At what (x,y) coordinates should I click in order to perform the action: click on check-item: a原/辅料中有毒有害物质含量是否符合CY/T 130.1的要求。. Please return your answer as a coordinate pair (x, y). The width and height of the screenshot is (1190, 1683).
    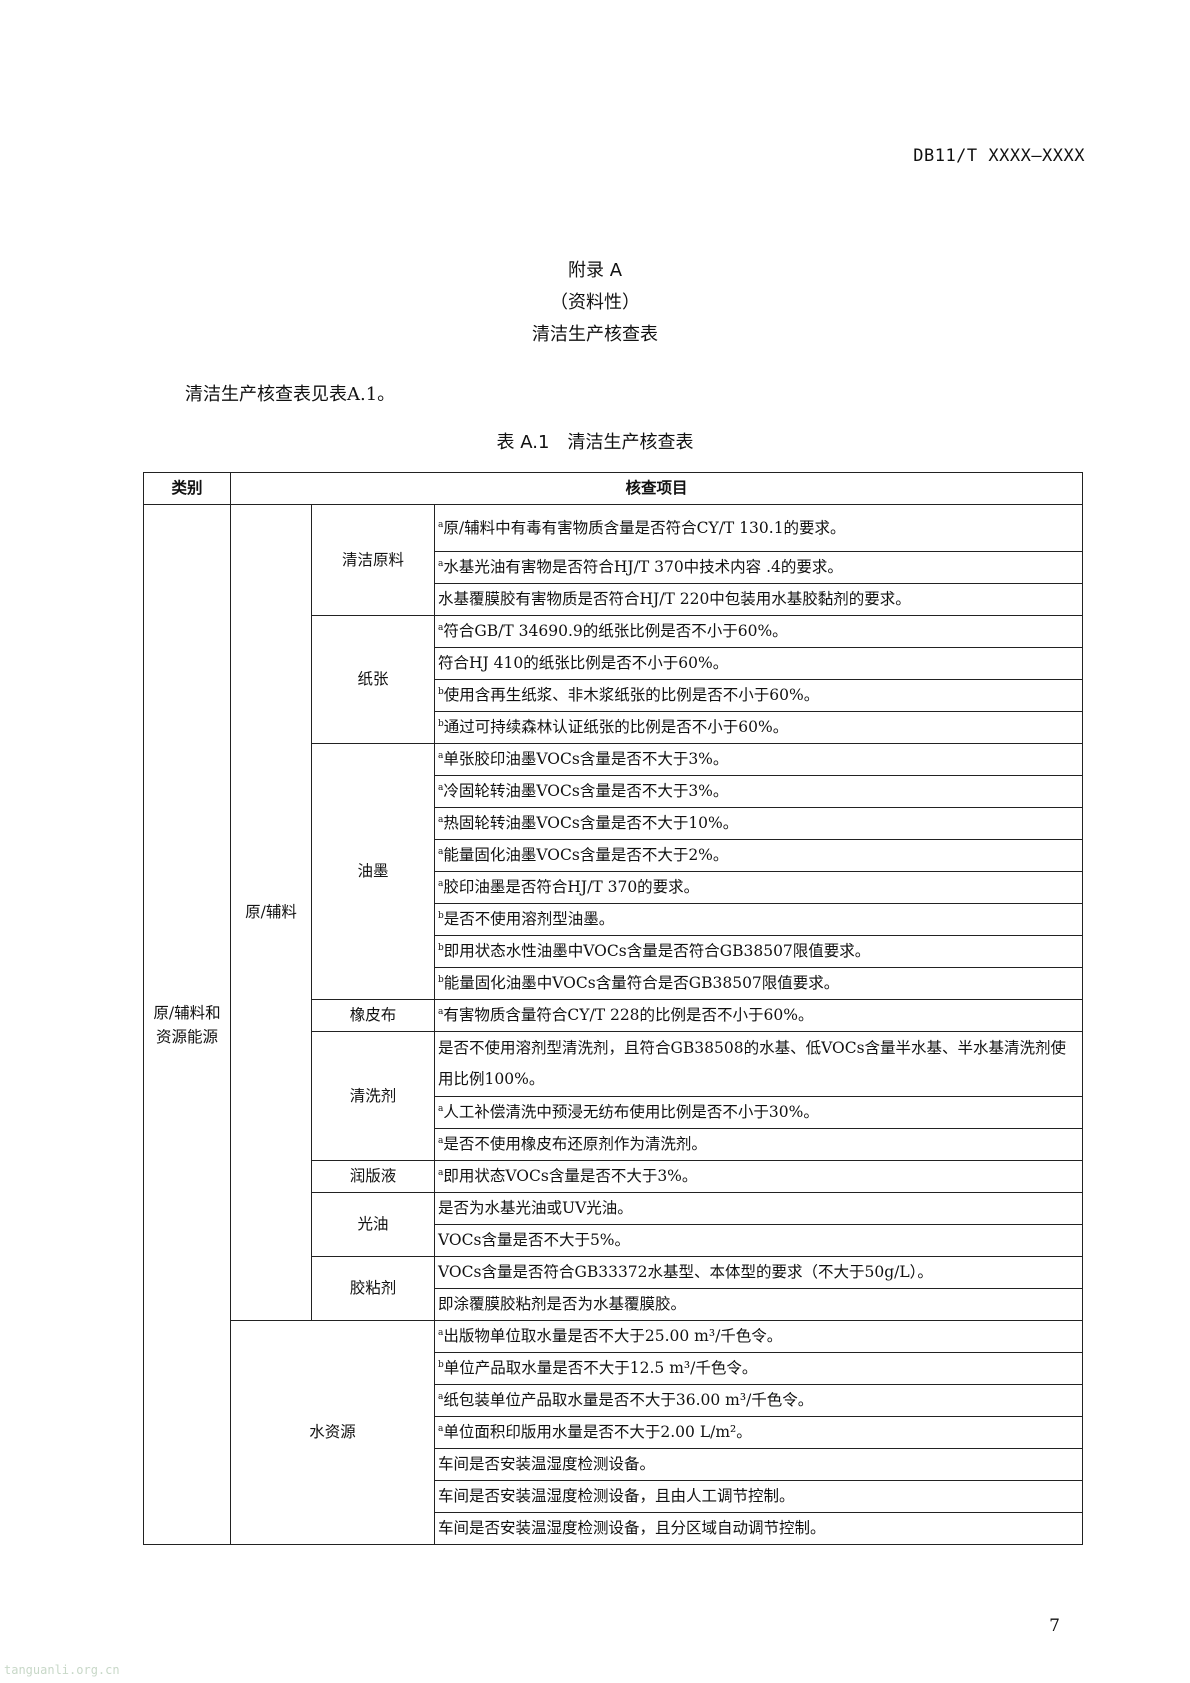
    Looking at the image, I should click on (758, 528).